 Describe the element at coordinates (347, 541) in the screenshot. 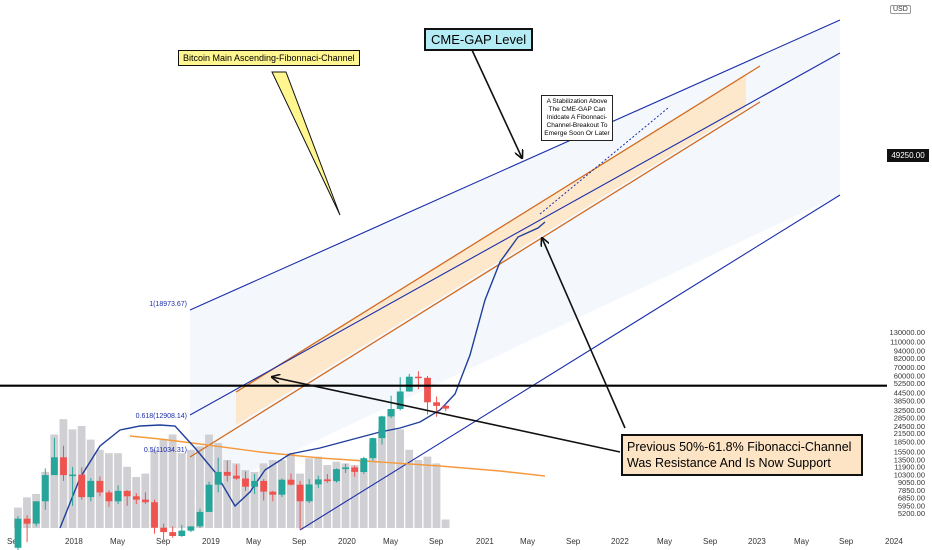

I see `x-tick-label: 2020` at that location.